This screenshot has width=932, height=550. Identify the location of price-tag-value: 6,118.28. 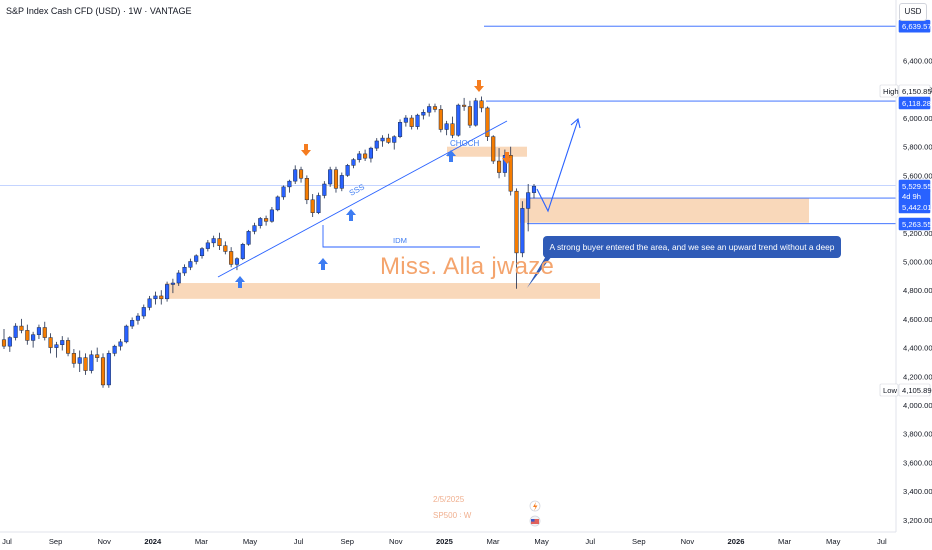
(916, 103).